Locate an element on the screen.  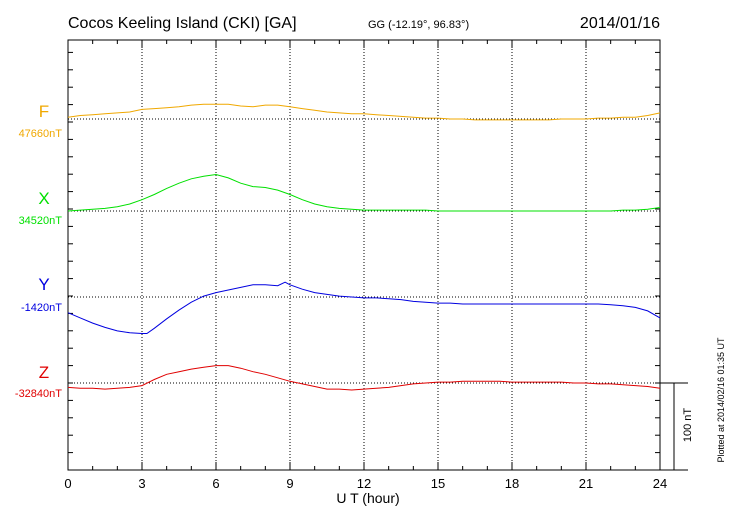
x-tick-label: 21 is located at coordinates (586, 483).